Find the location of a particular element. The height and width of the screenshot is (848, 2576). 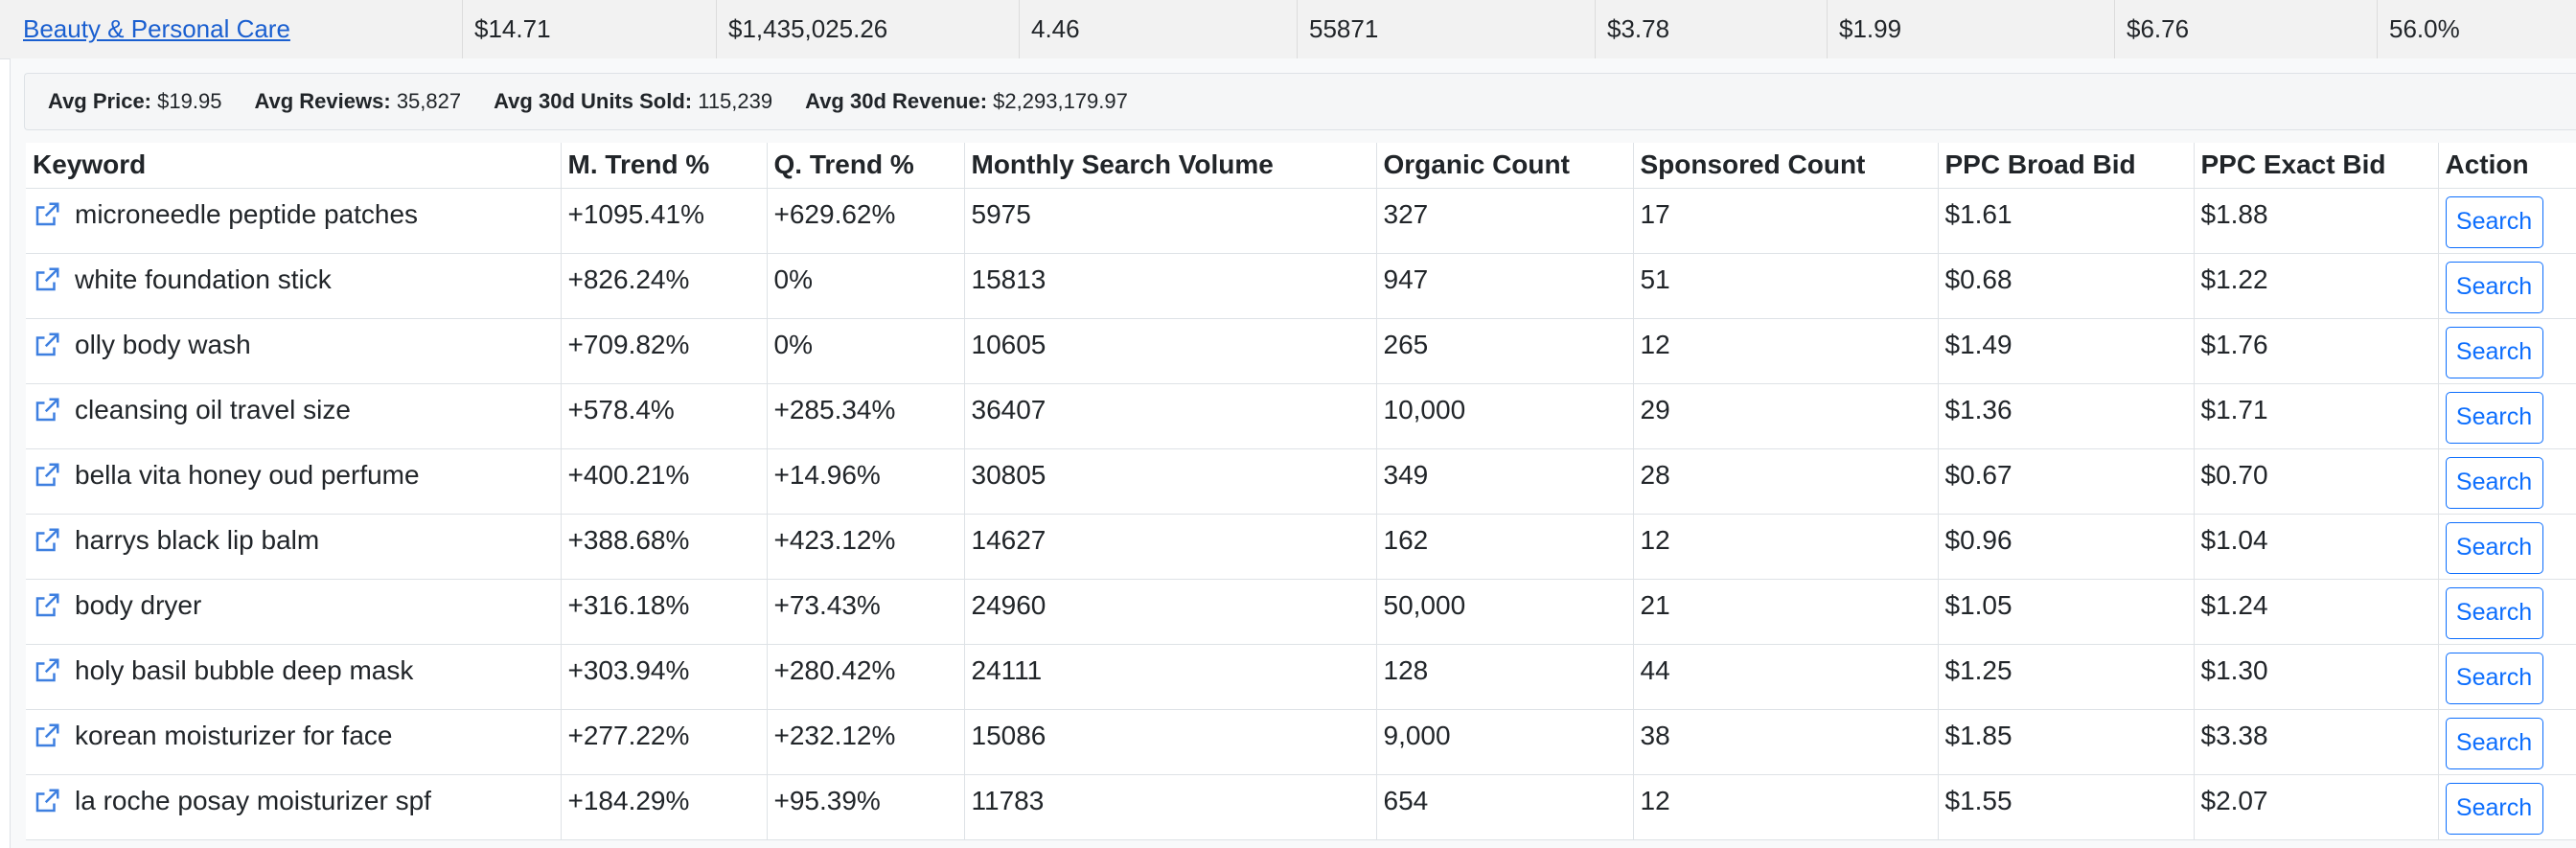

category-reviews: 55871 is located at coordinates (1446, 29).